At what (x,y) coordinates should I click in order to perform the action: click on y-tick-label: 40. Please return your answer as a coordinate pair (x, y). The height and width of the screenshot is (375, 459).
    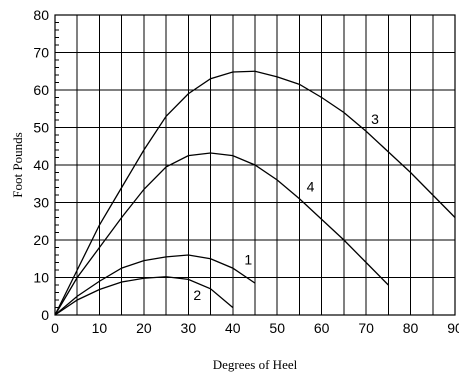
    Looking at the image, I should click on (41, 165).